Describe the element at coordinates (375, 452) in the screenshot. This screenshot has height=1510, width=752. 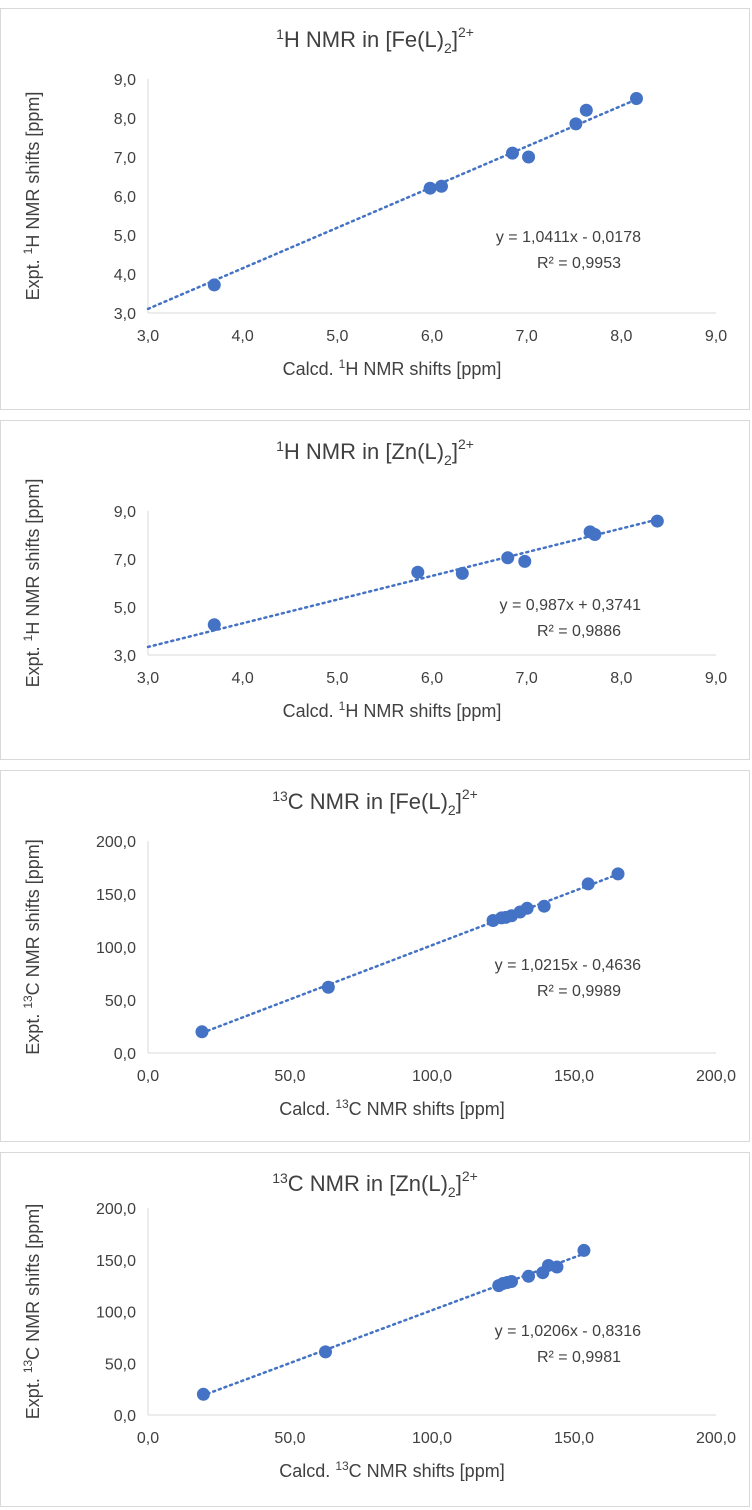
I see `chart-title: 1H NMR in [Zn(L)2]2+` at that location.